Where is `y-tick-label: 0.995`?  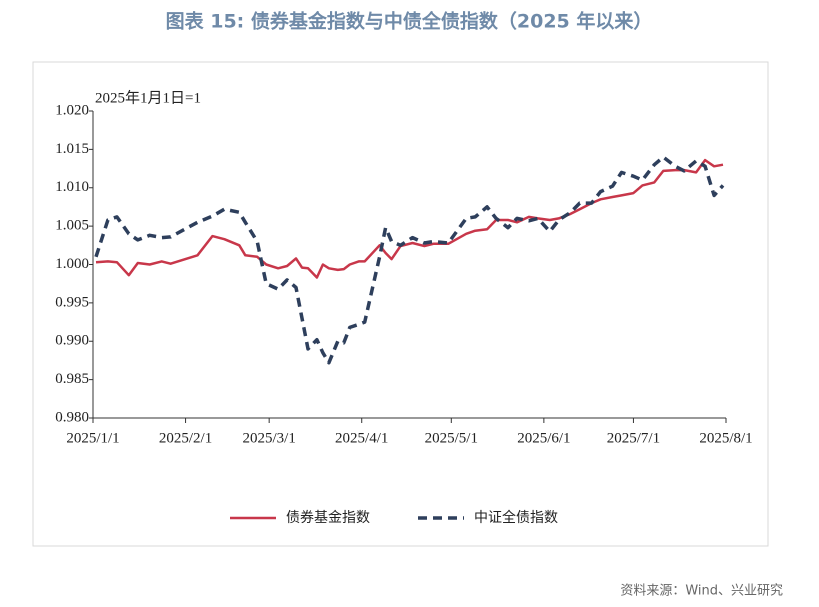 y-tick-label: 0.995 is located at coordinates (72, 302).